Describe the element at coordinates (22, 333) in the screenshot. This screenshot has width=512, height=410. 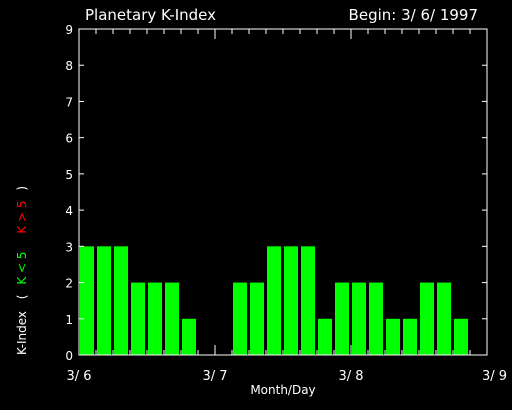
I see `y-axis-label-prefix: K-Index` at that location.